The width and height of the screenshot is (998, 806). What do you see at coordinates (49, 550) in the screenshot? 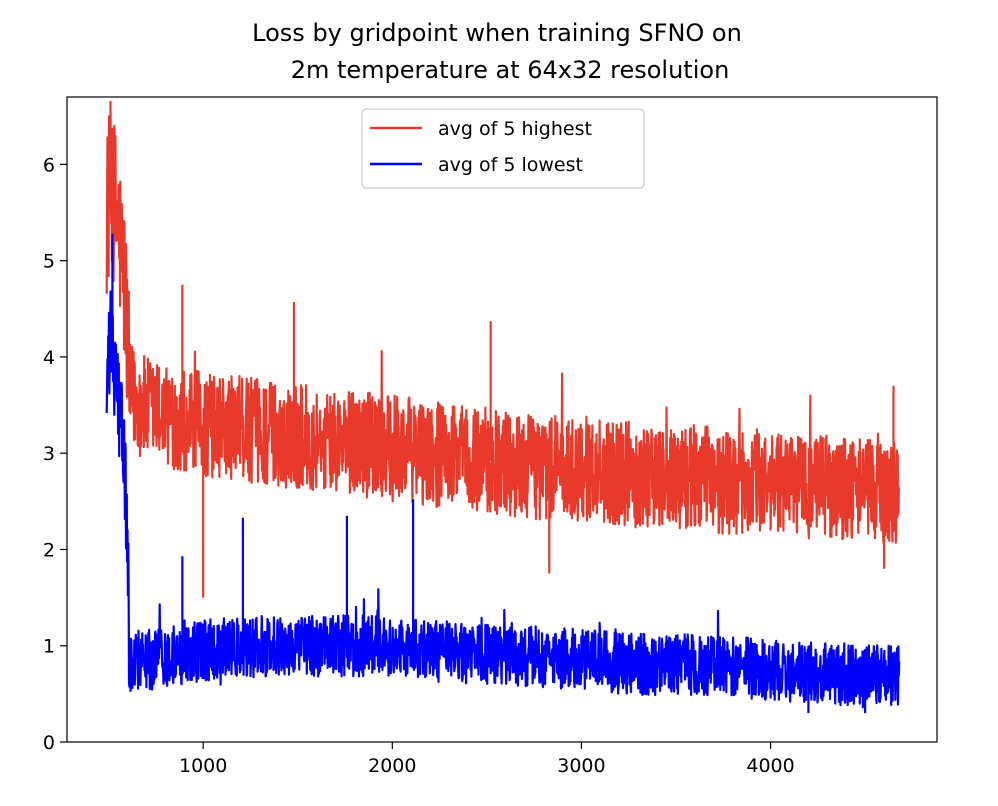
I see `y-tick-label: 2` at bounding box center [49, 550].